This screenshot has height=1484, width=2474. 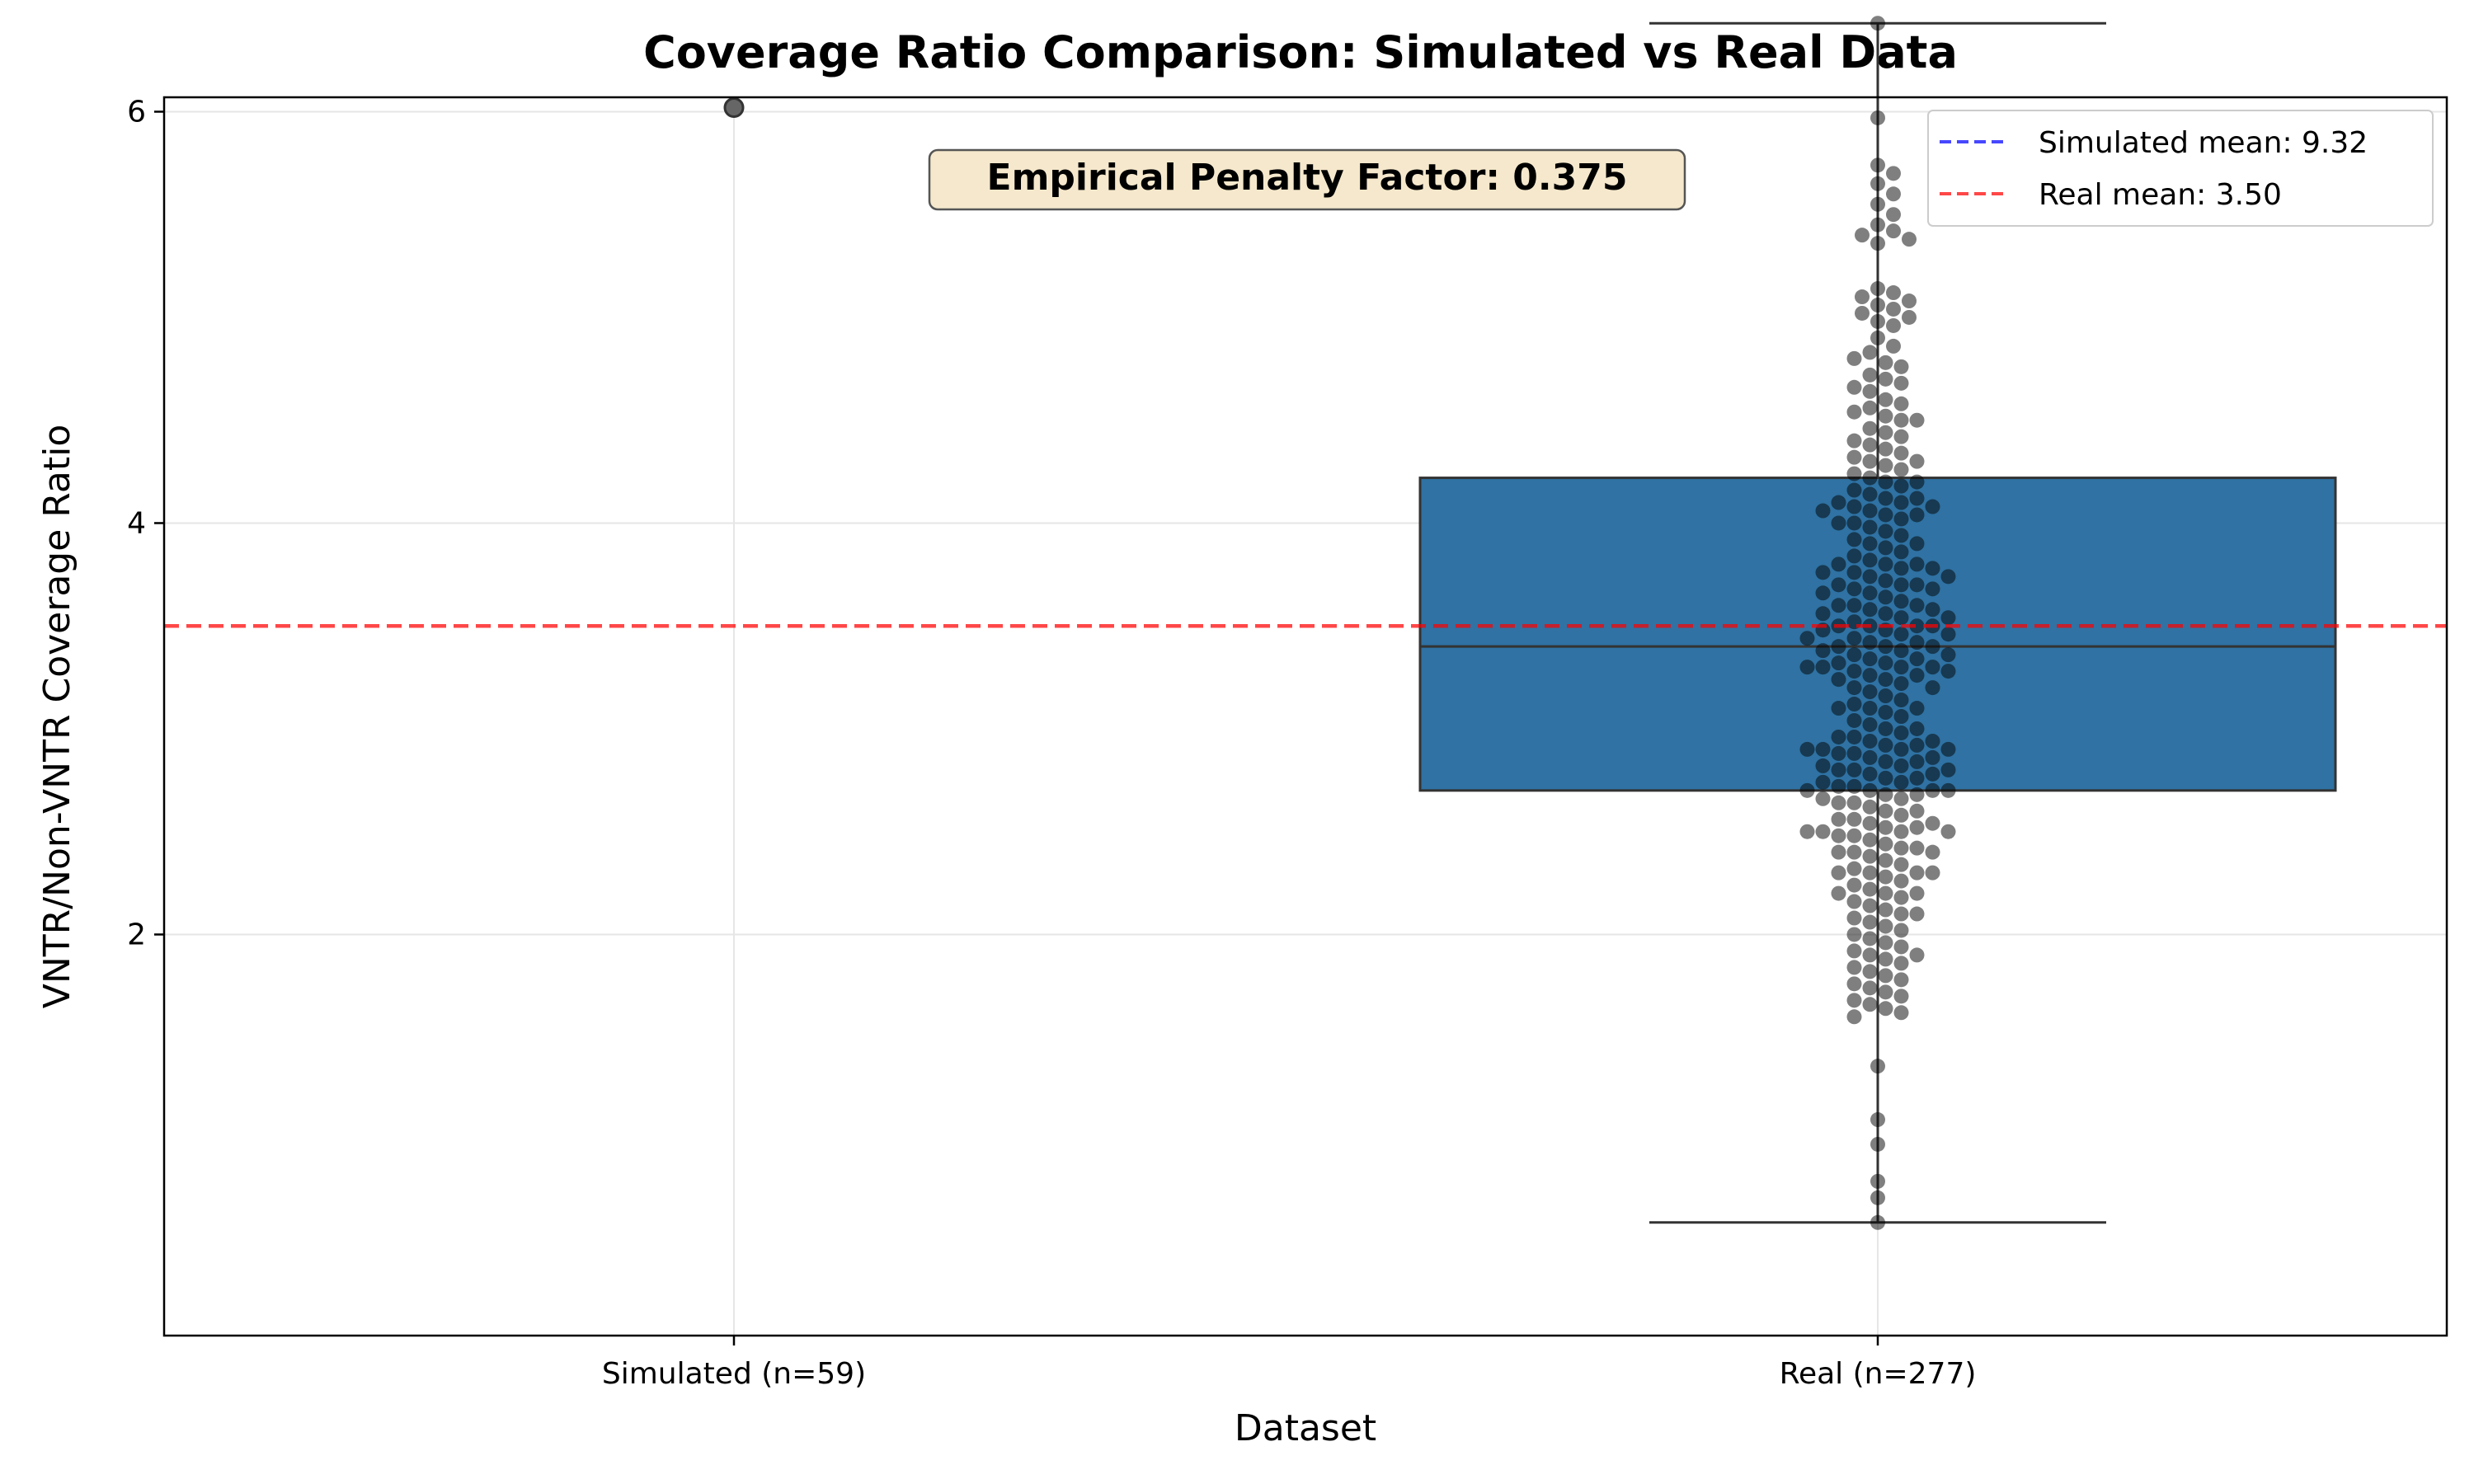 I want to click on x-tick-label: Real (n=277), so click(x=1878, y=1374).